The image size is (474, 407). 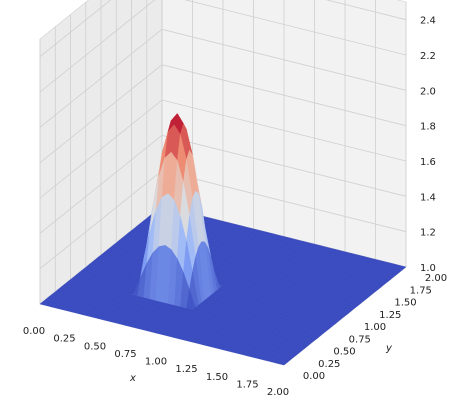 What do you see at coordinates (389, 348) in the screenshot?
I see `y-axis-label: y` at bounding box center [389, 348].